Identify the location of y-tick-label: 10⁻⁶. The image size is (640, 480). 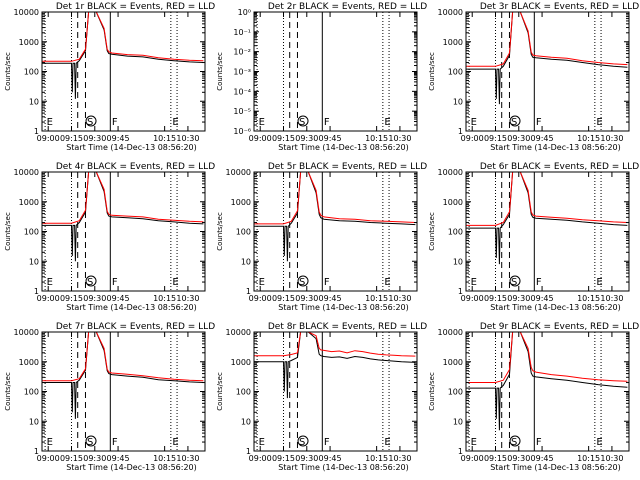
(242, 131).